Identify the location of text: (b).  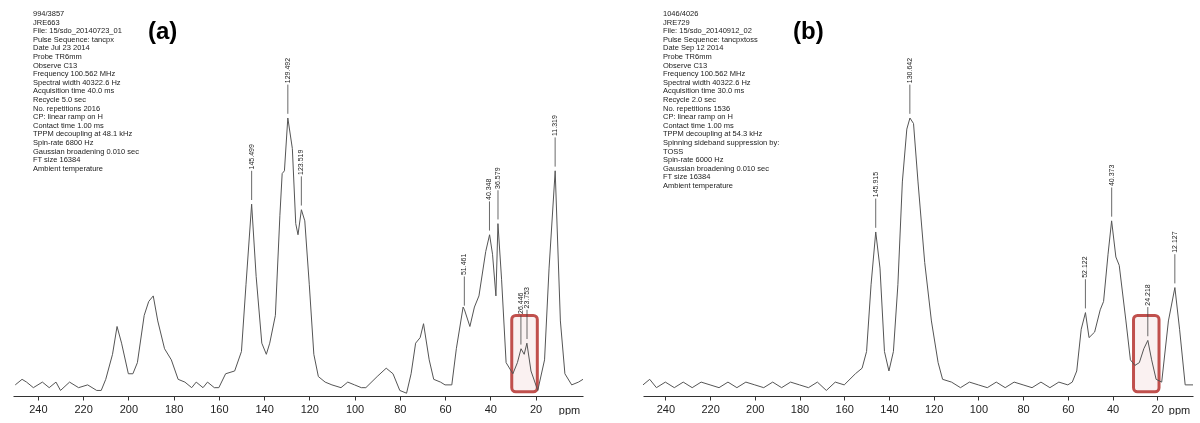
(808, 30).